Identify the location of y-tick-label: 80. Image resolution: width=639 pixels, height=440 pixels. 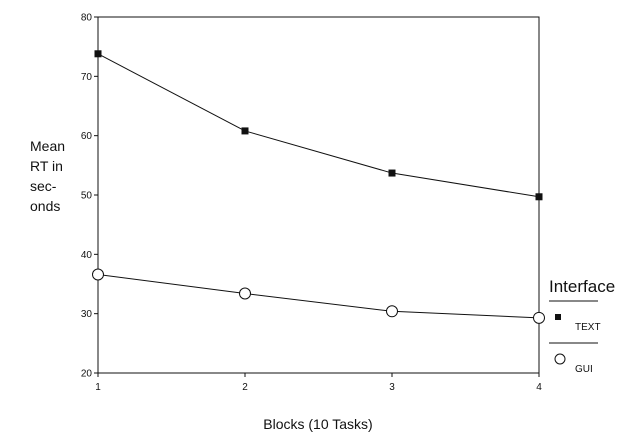
(87, 18).